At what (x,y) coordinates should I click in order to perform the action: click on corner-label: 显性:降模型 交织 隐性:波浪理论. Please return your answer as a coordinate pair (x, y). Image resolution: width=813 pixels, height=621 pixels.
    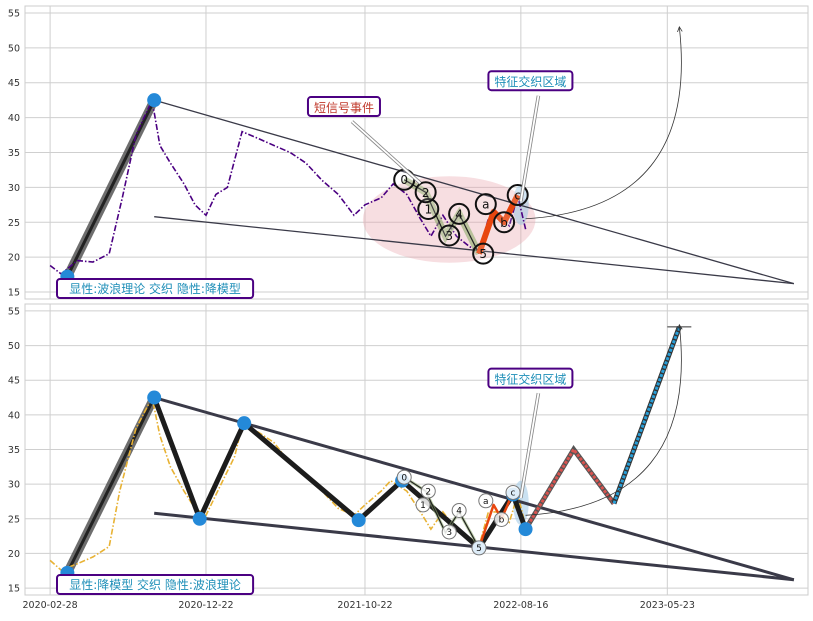
    Looking at the image, I should click on (155, 584).